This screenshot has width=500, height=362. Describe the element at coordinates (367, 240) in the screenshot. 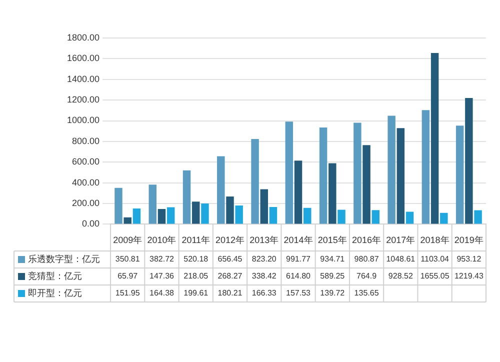

I see `x-tick-label: 2016年` at that location.